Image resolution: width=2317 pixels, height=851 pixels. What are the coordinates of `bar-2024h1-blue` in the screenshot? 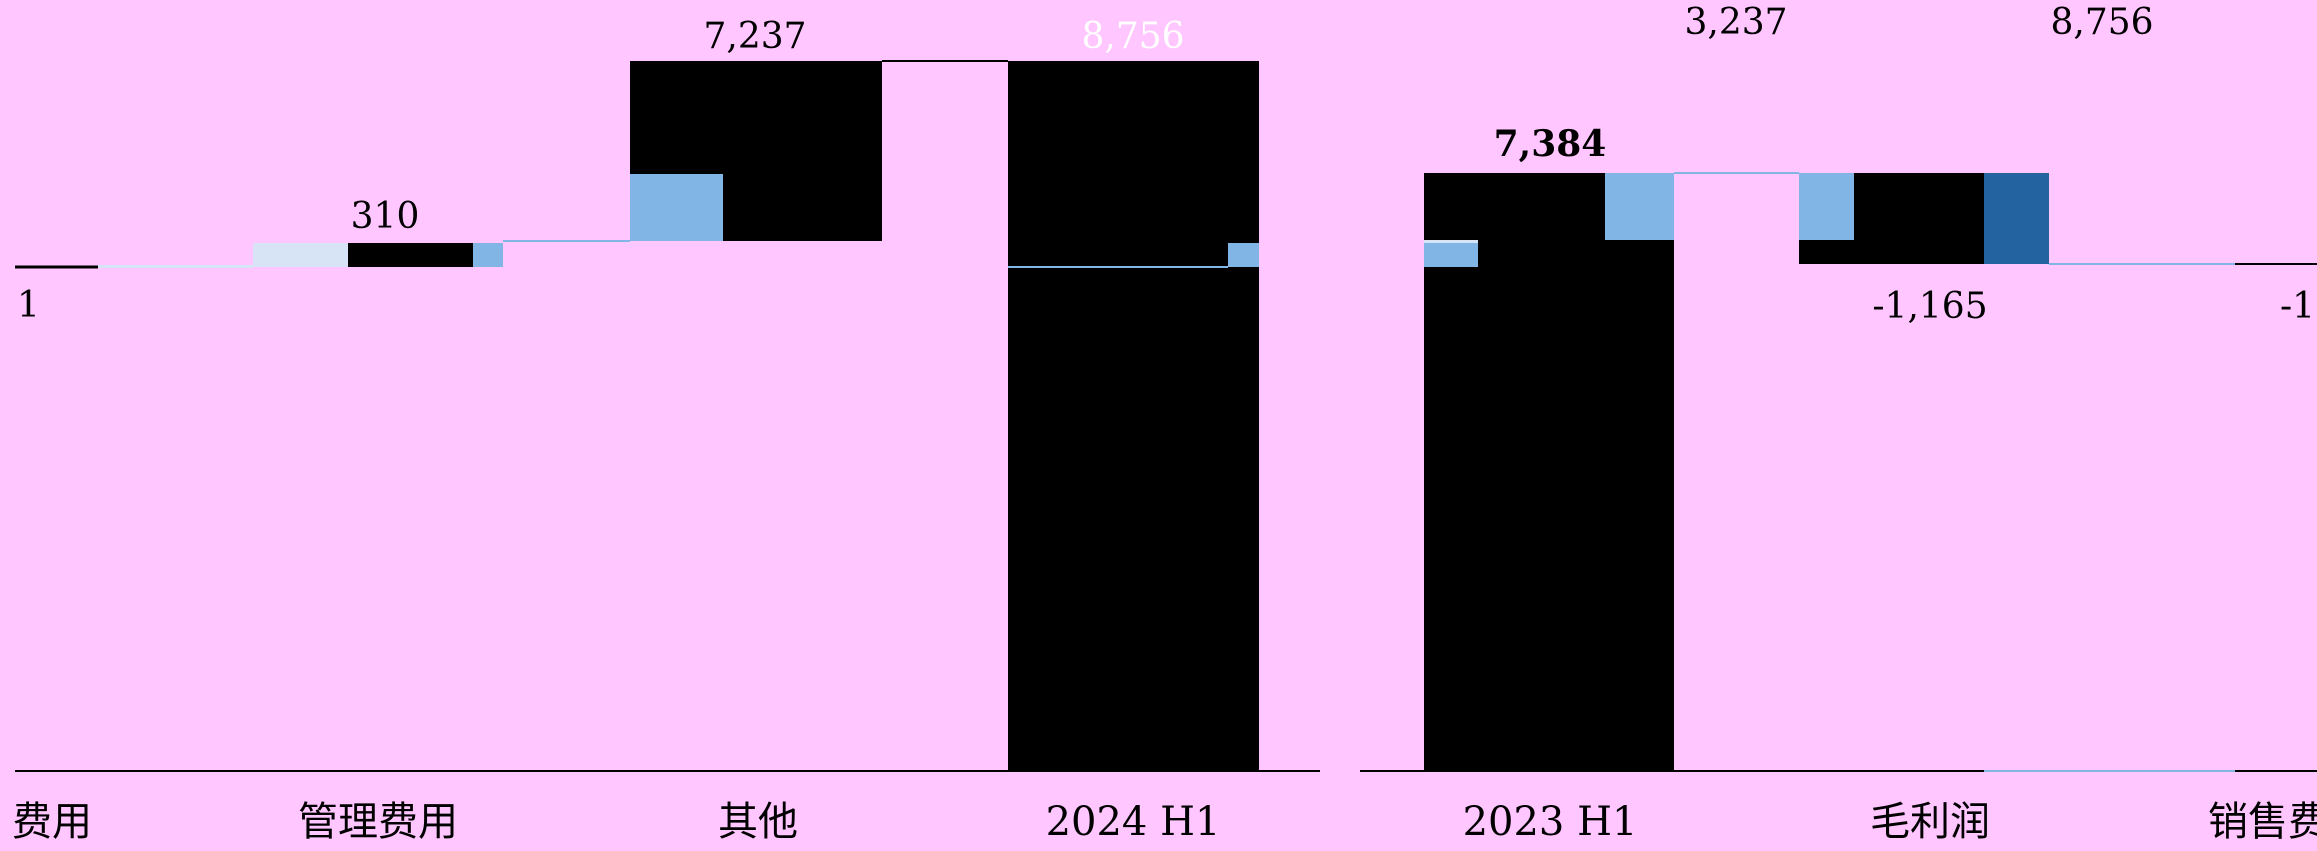 It's located at (1243, 255).